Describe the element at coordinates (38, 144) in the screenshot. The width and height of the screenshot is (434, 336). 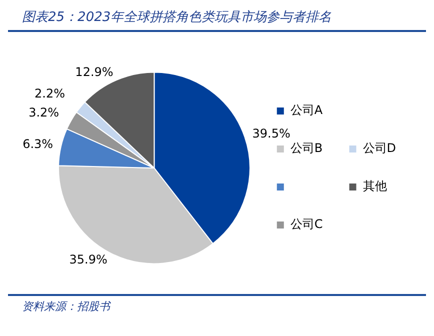
I see `data-label: 6.3%` at that location.